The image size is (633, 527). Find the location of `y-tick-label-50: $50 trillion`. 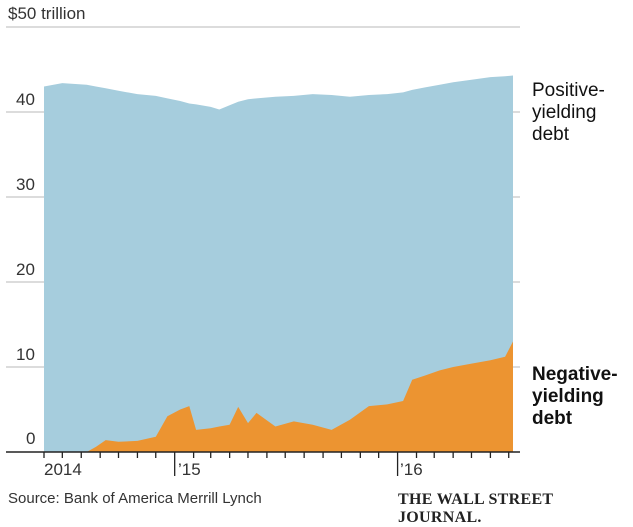

y-tick-label-50: $50 trillion is located at coordinates (47, 13).